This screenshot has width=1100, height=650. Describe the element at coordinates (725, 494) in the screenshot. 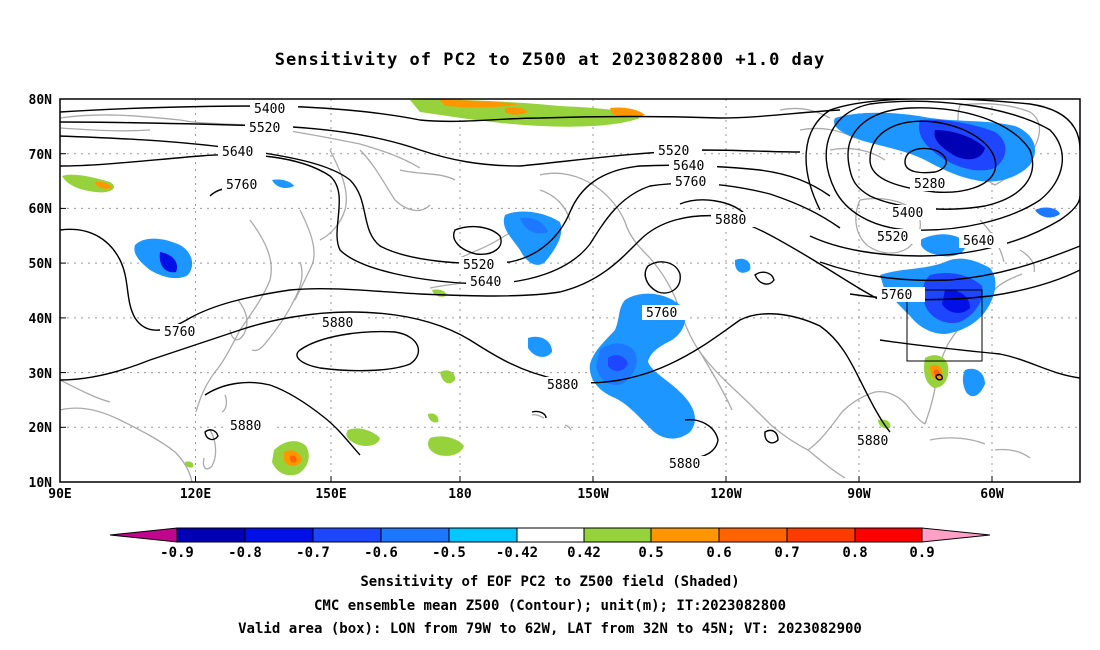

I see `lon-label: 120W` at that location.